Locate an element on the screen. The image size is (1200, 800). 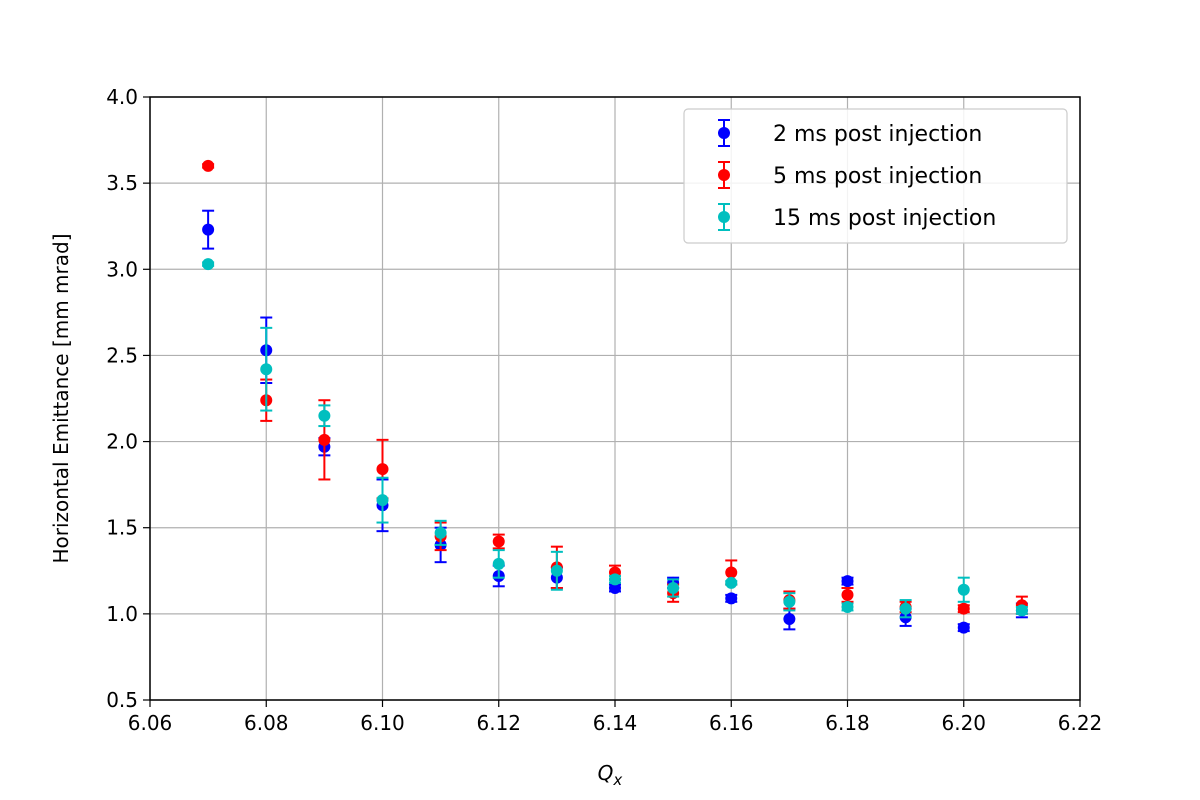
y-axis-label: Horizontal Emittance [mm mrad] is located at coordinates (61, 398).